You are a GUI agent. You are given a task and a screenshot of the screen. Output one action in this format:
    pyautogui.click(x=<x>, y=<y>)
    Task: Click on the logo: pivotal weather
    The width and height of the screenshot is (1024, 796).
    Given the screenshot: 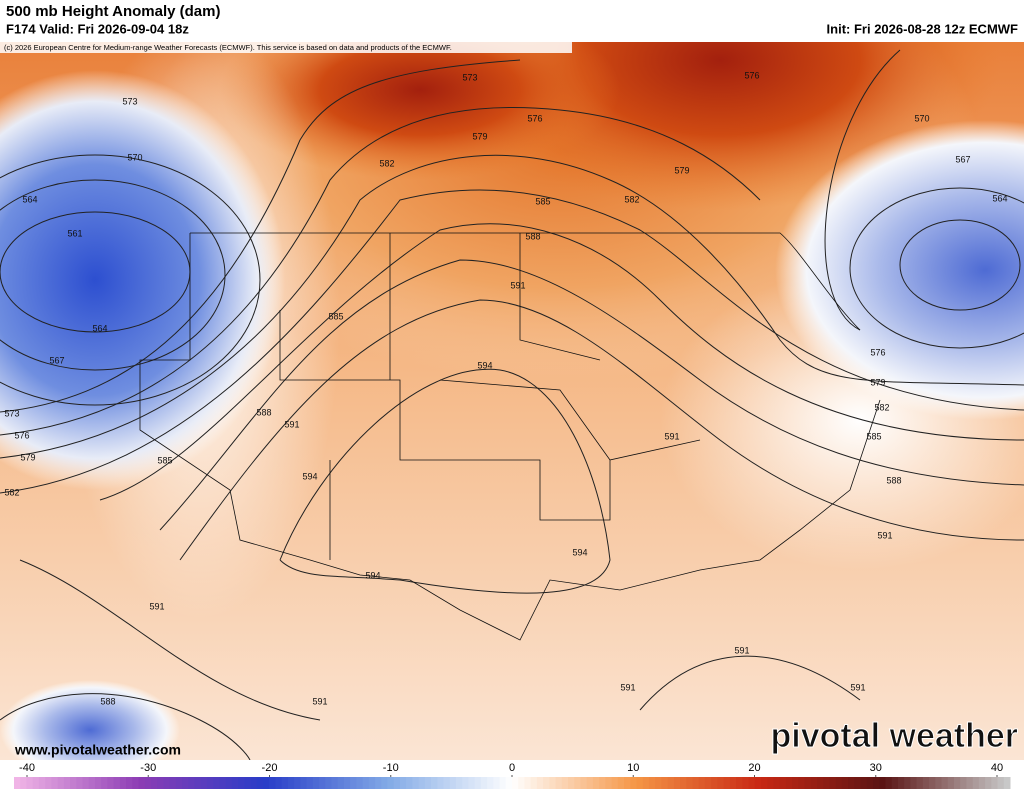 What is the action you would take?
    pyautogui.click(x=894, y=736)
    